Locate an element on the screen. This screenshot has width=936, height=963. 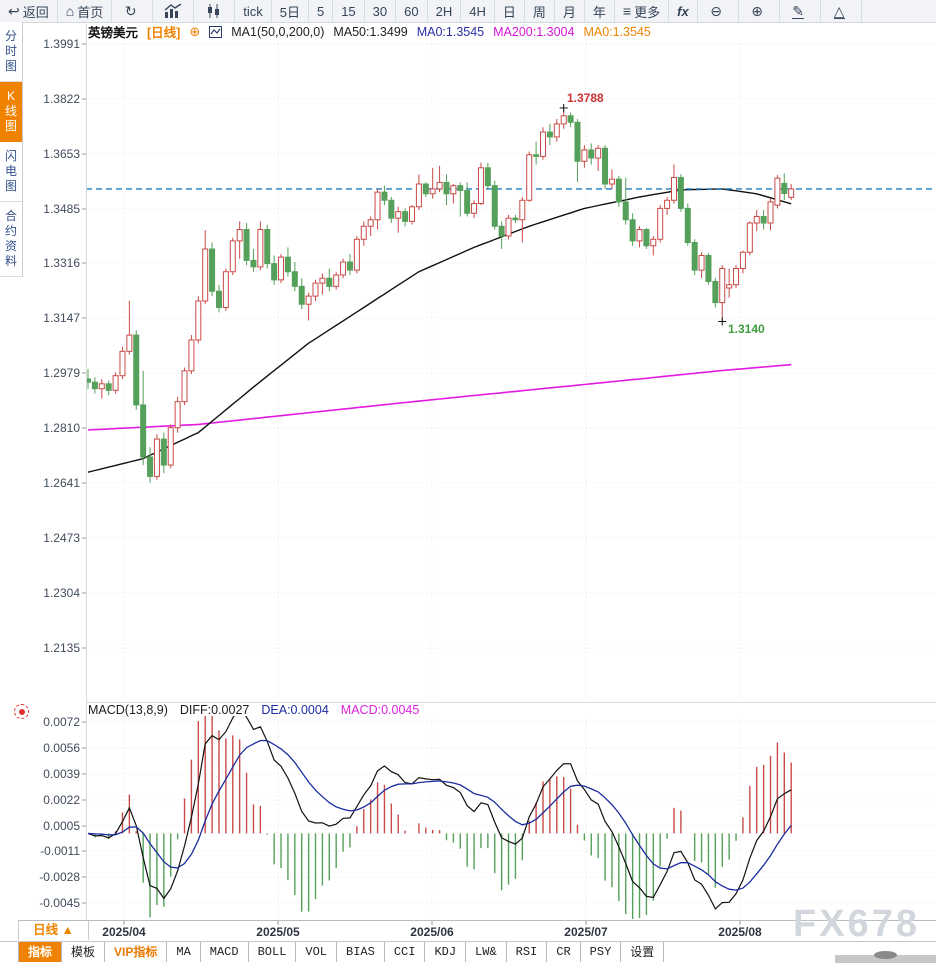
indicator-tab-VIP指标: VIP指标 is located at coordinates (136, 952).